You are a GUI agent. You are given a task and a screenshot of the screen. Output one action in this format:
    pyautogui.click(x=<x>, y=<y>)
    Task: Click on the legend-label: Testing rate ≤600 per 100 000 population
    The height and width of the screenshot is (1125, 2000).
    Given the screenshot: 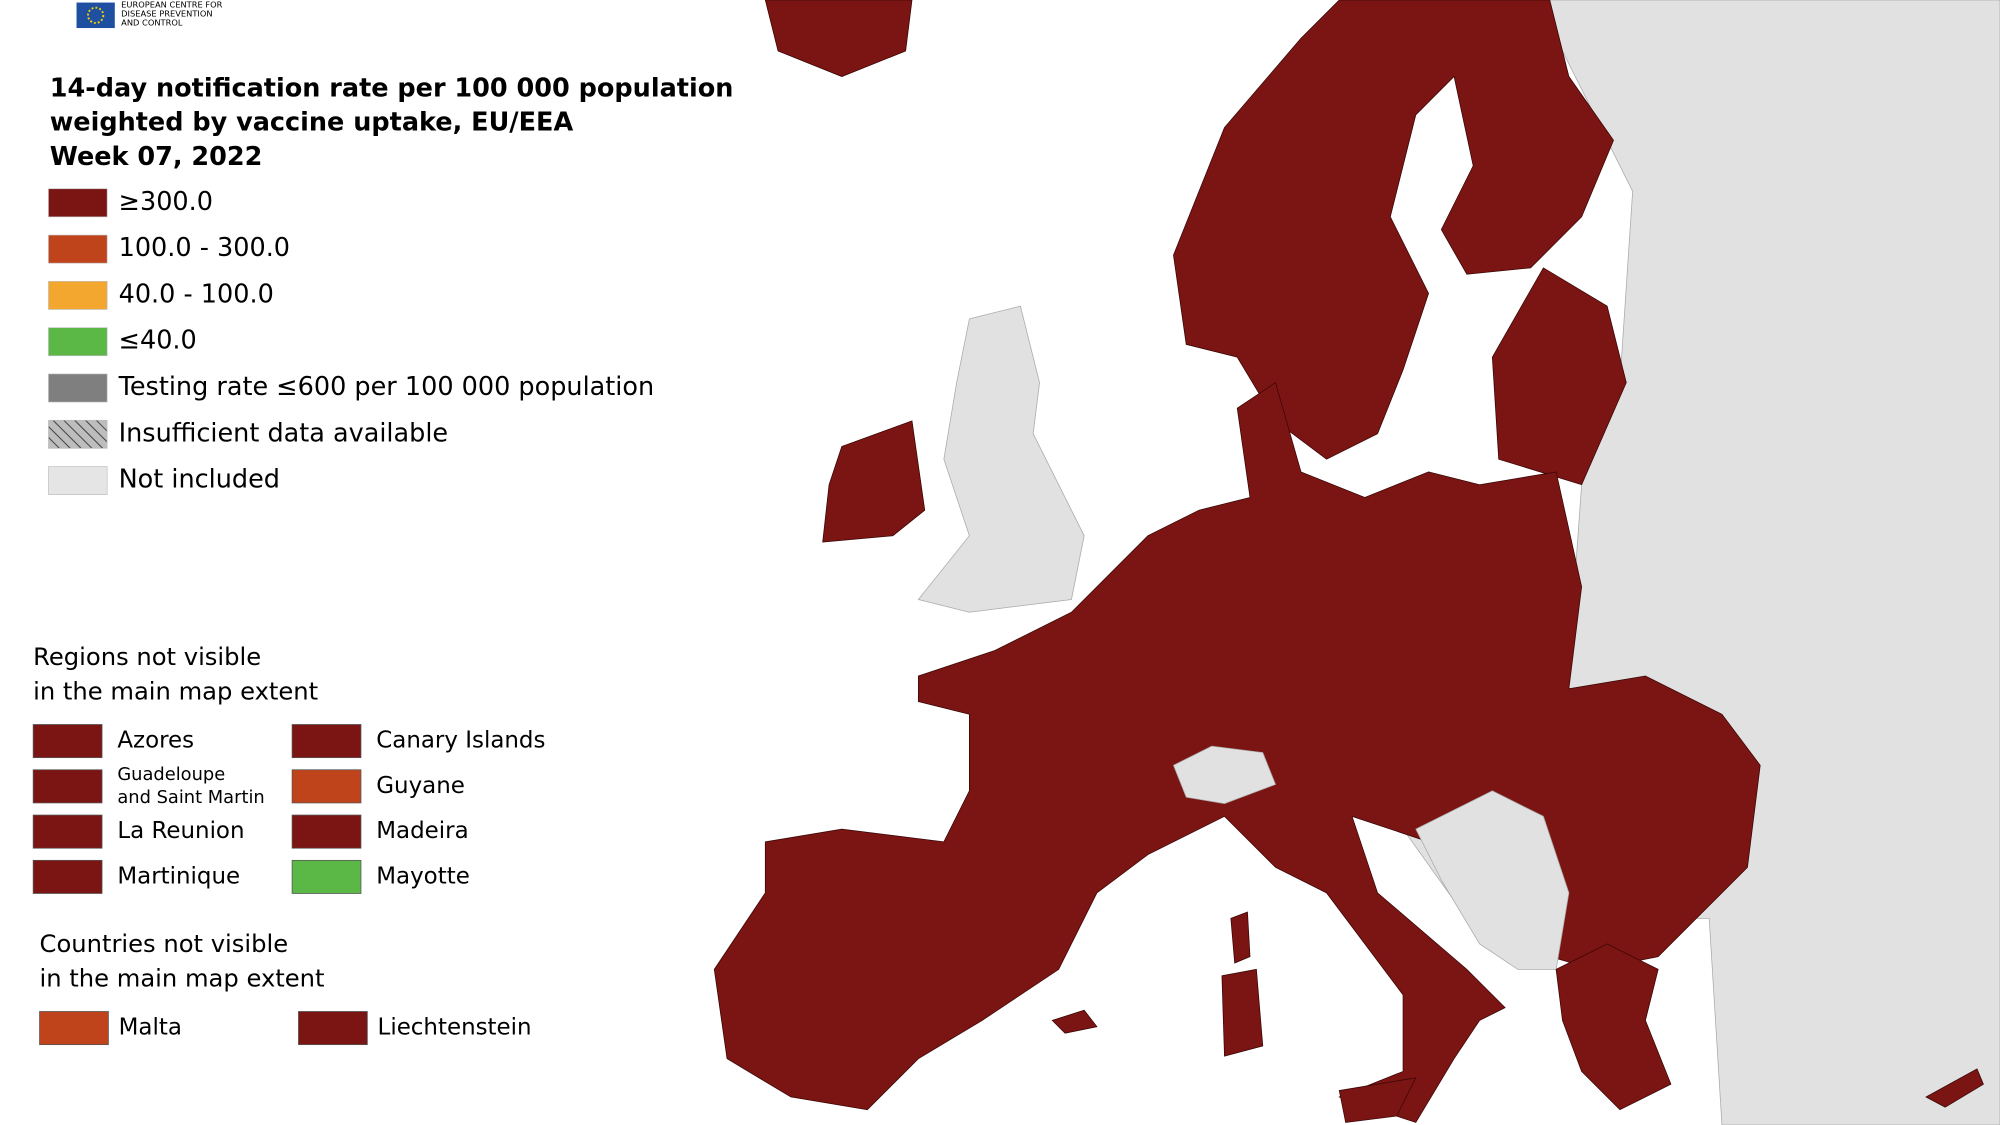 What is the action you would take?
    pyautogui.click(x=386, y=387)
    